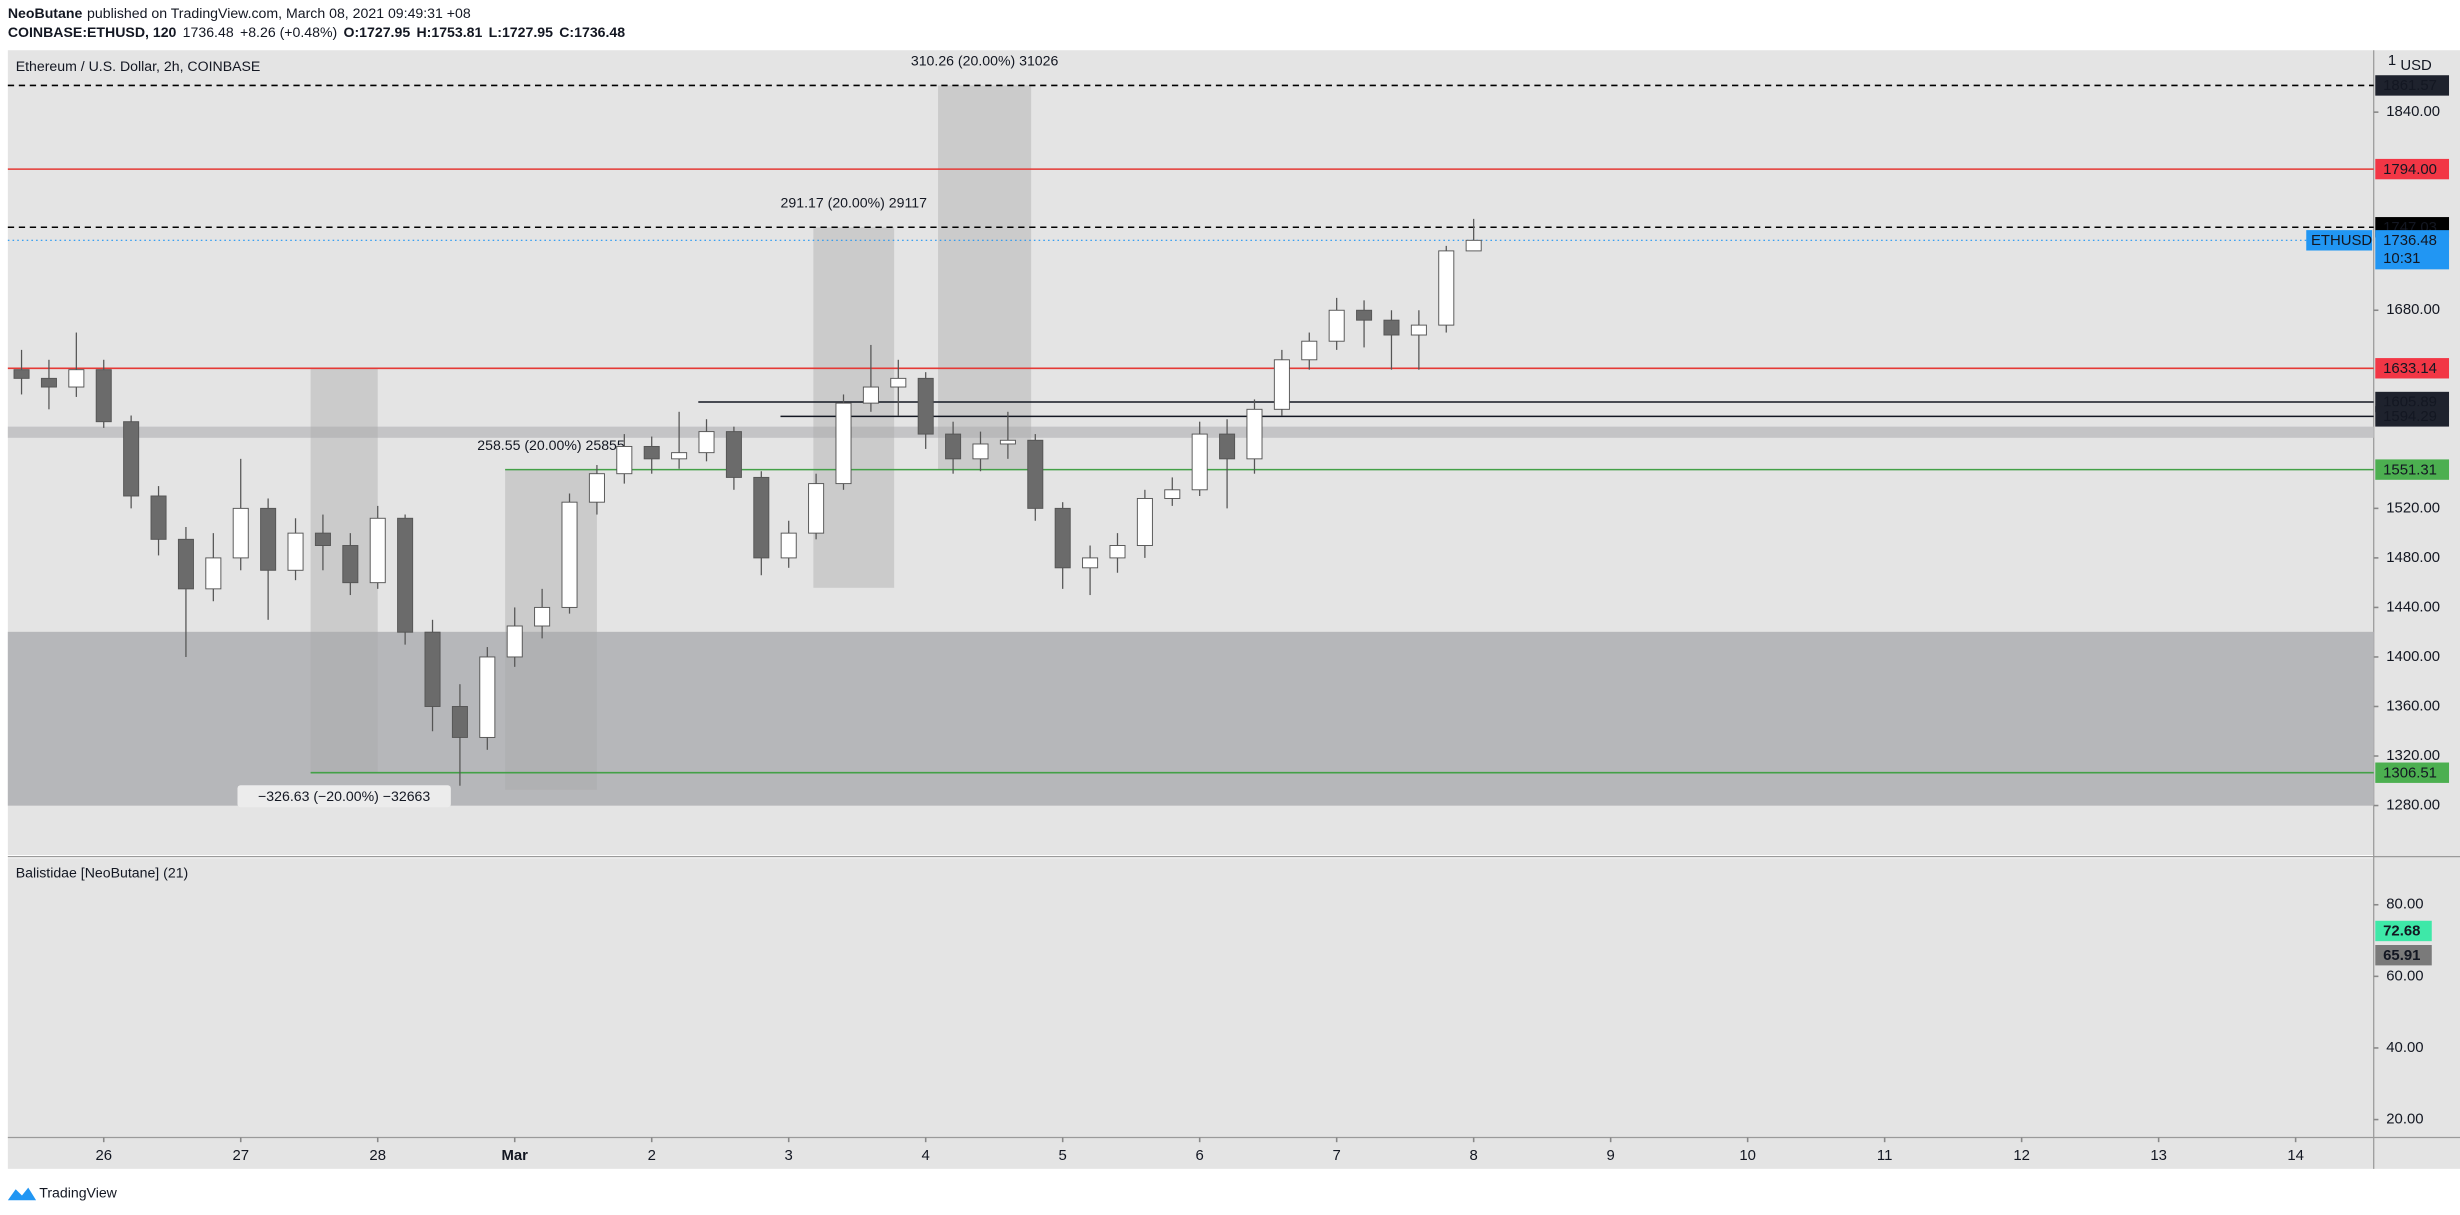 This screenshot has width=2460, height=1215. Describe the element at coordinates (449, 32) in the screenshot. I see `high: H:1753.81` at that location.